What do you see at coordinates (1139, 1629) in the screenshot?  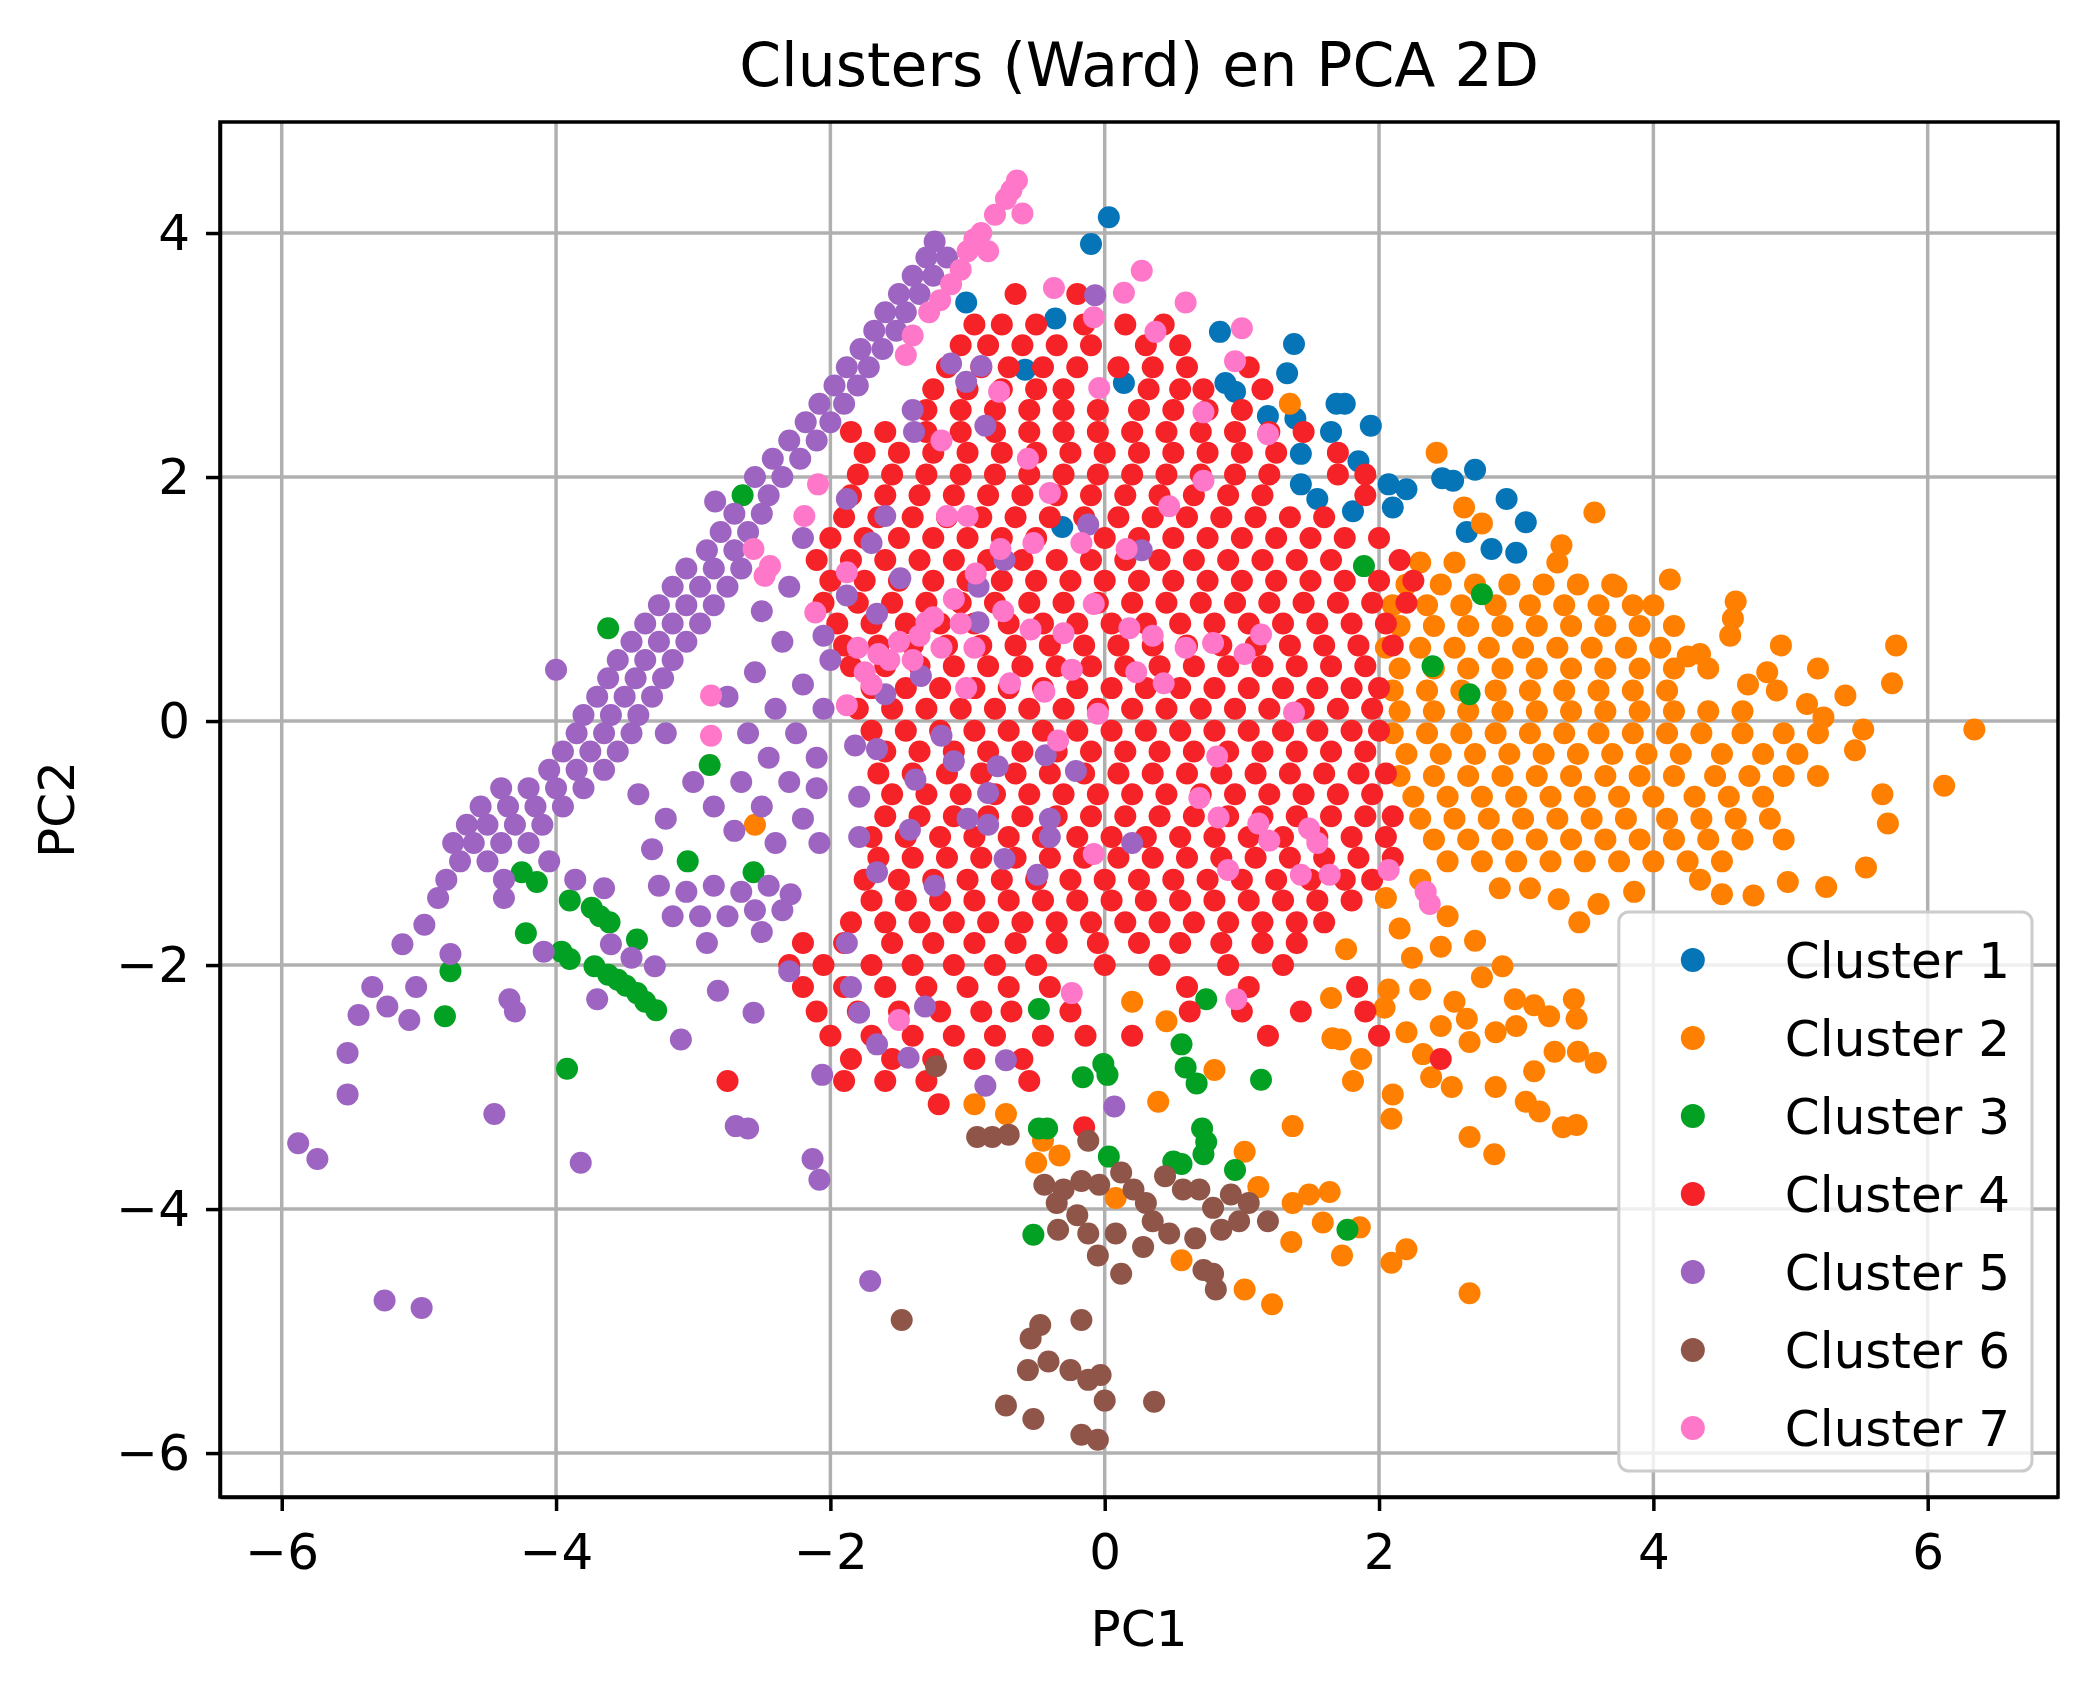 I see `x-axis-title: PC1` at bounding box center [1139, 1629].